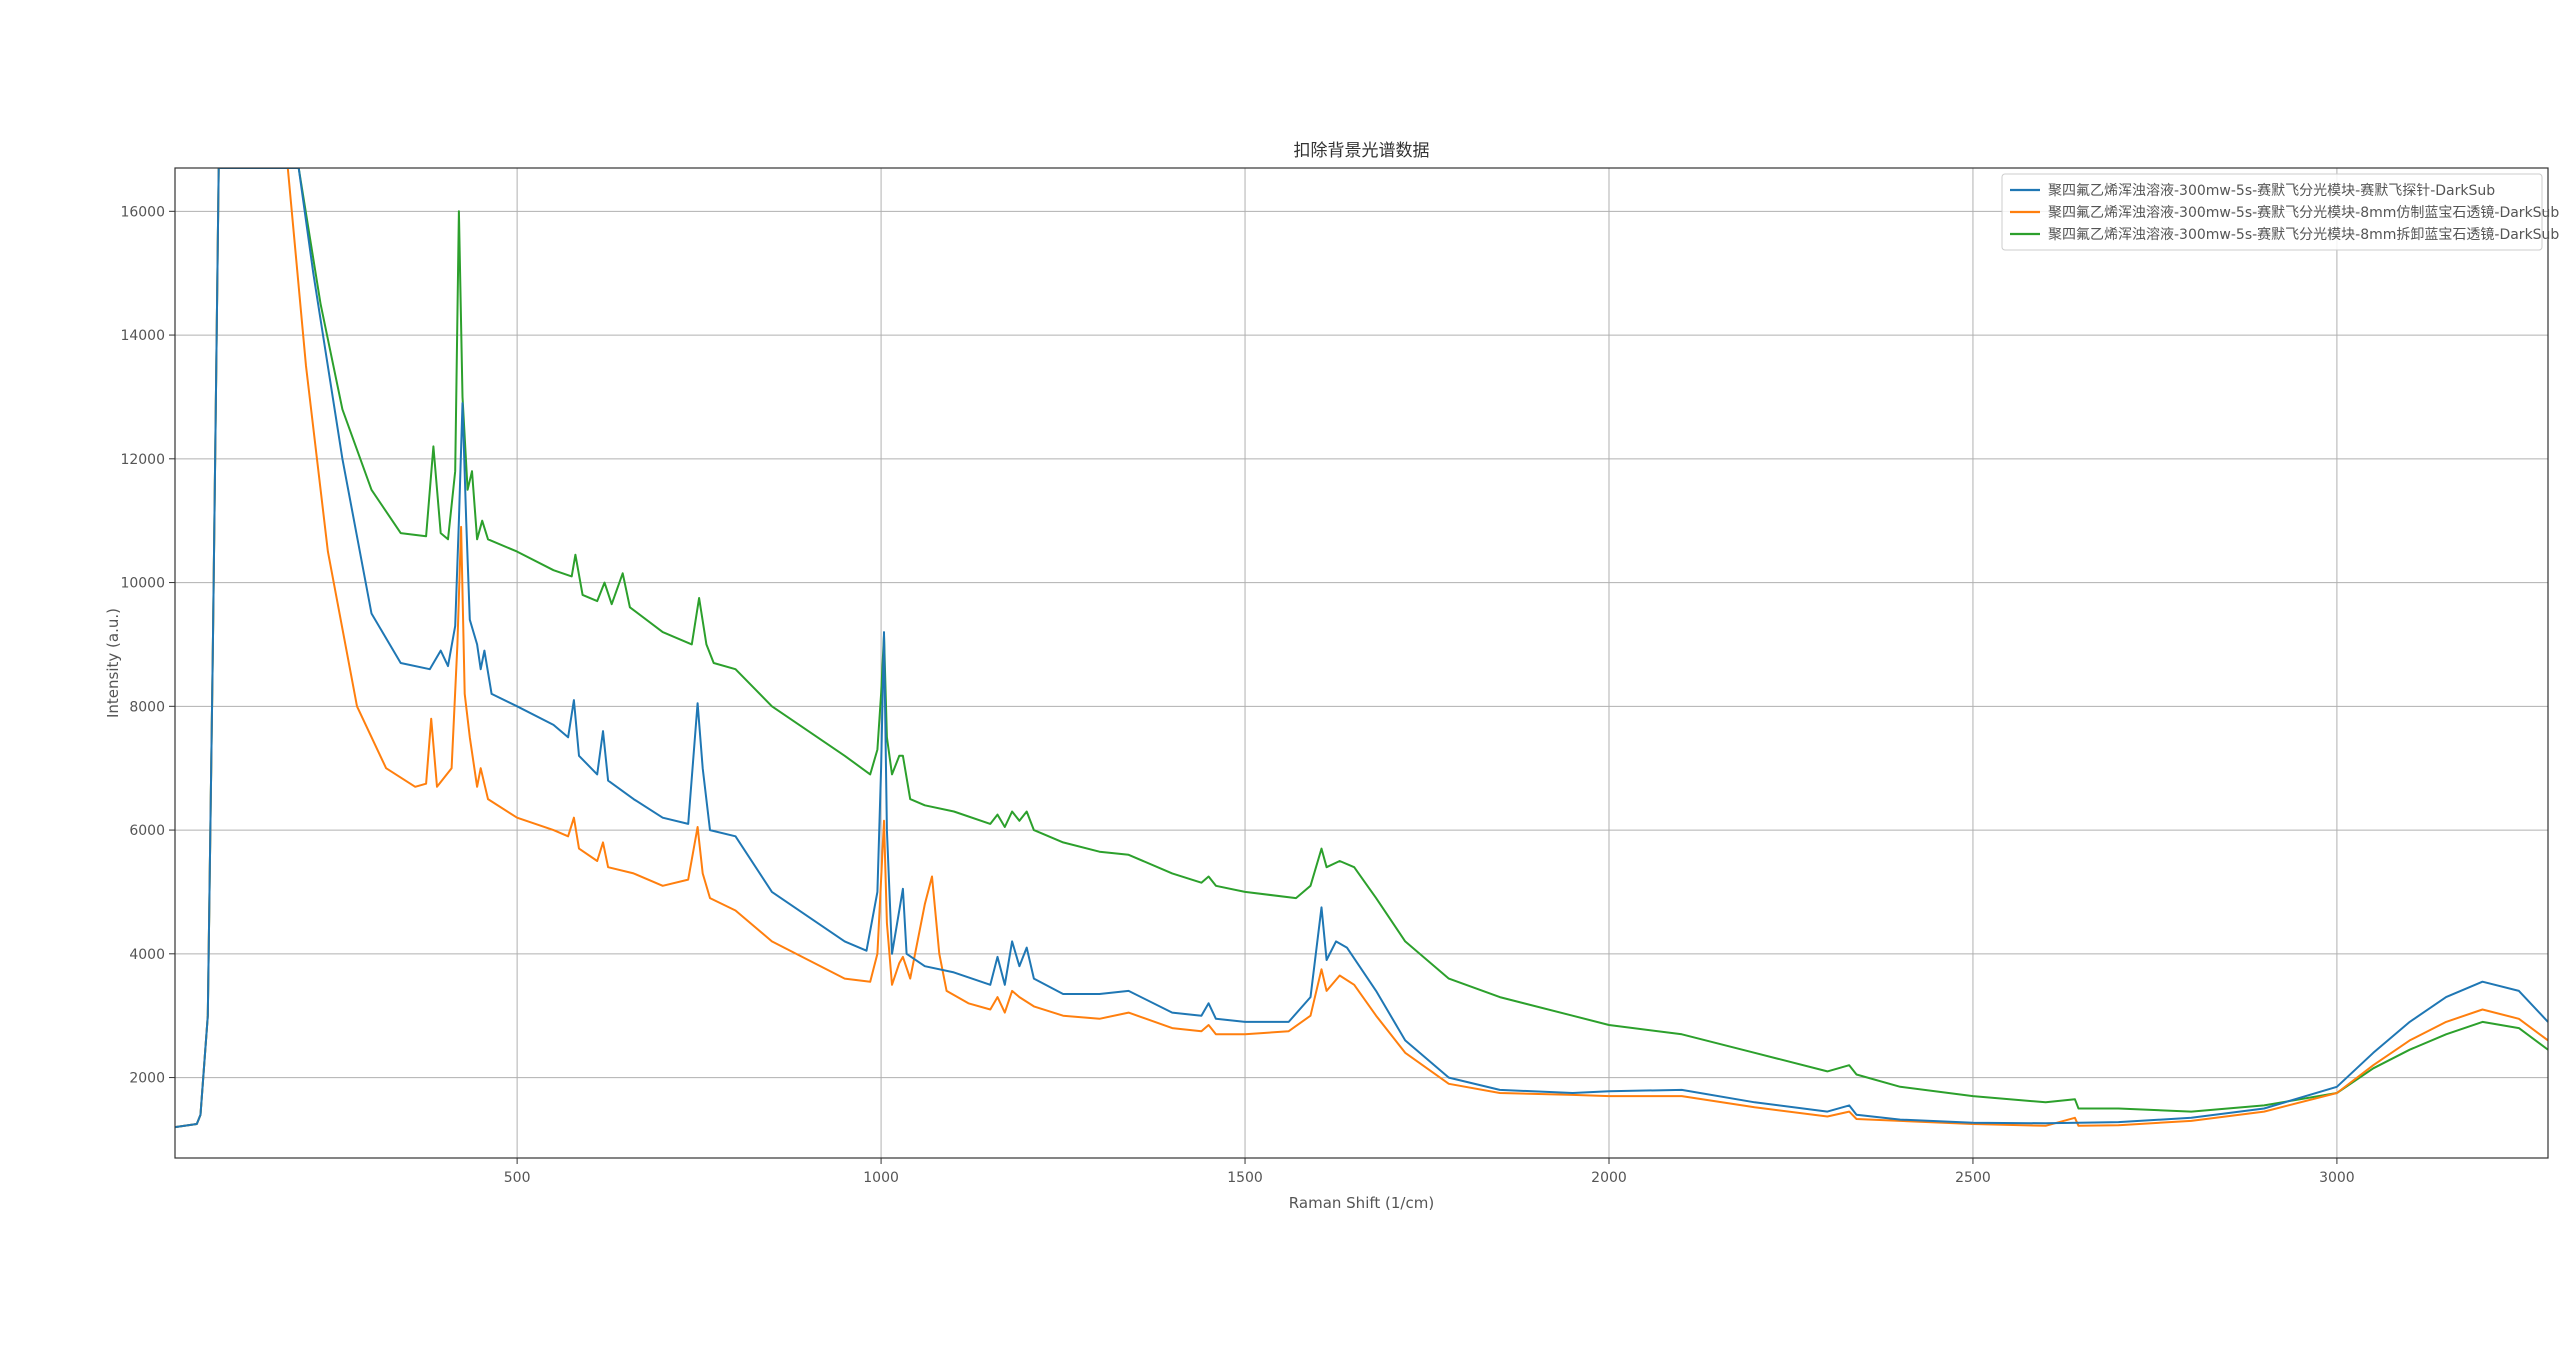 The height and width of the screenshot is (1351, 2560). I want to click on y-tick-label: 16000, so click(142, 212).